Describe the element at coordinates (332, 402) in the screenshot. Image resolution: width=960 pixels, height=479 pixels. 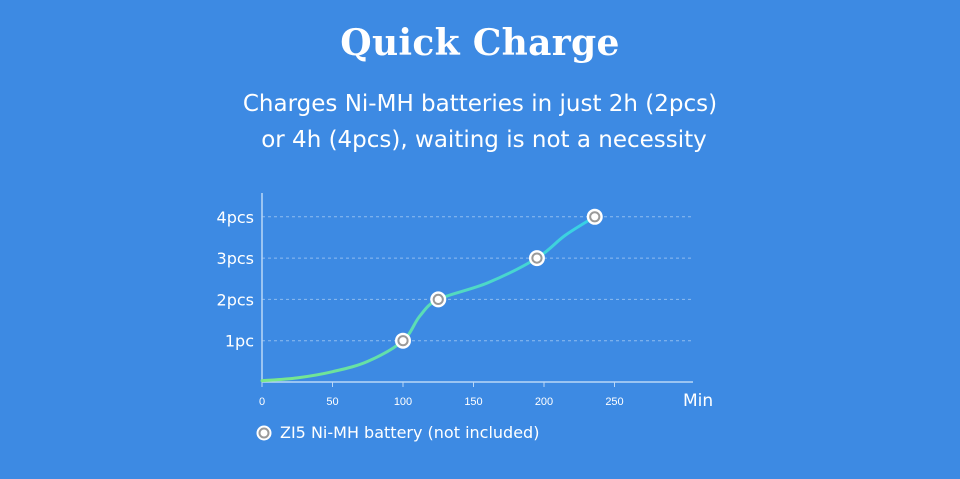
I see `x-tick-label: 50` at that location.